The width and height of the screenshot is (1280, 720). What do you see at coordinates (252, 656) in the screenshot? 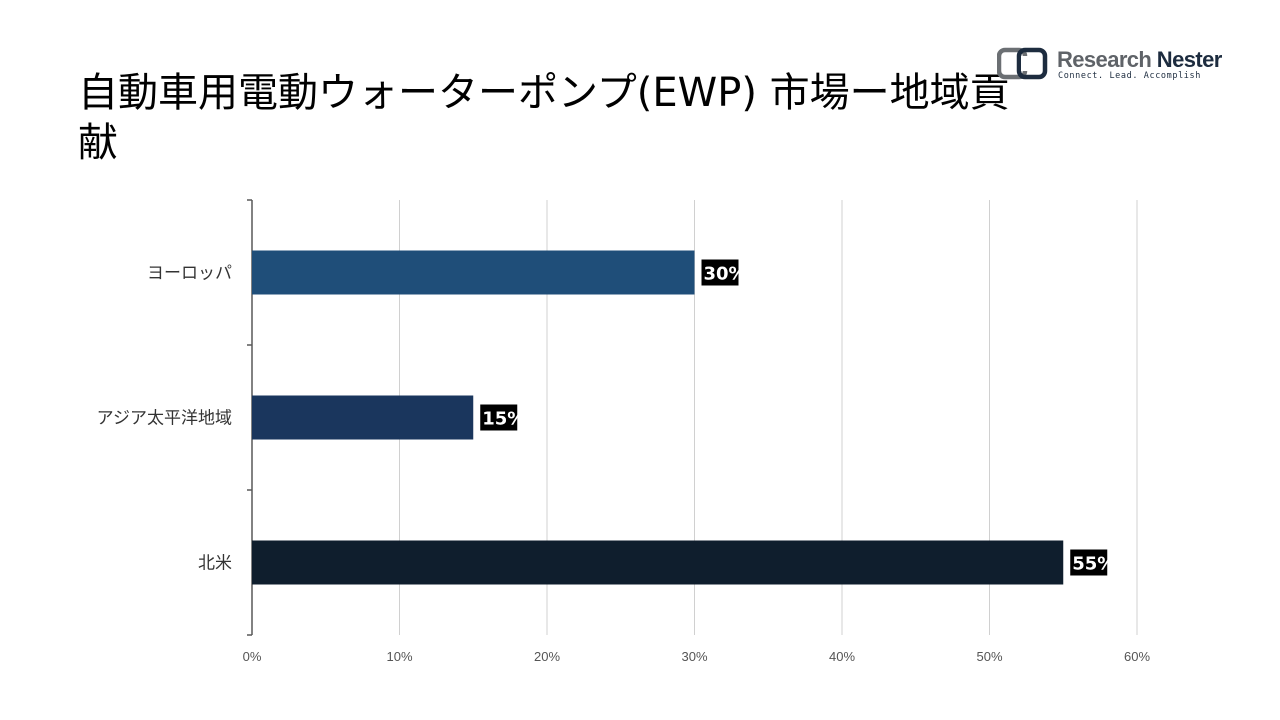
I see `x-tick-label: 0%` at bounding box center [252, 656].